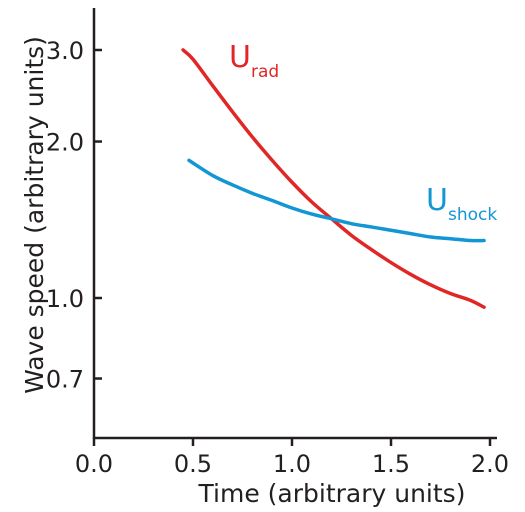 Image resolution: width=525 pixels, height=512 pixels. Describe the element at coordinates (65, 299) in the screenshot. I see `y-tick-label: 1.0` at that location.